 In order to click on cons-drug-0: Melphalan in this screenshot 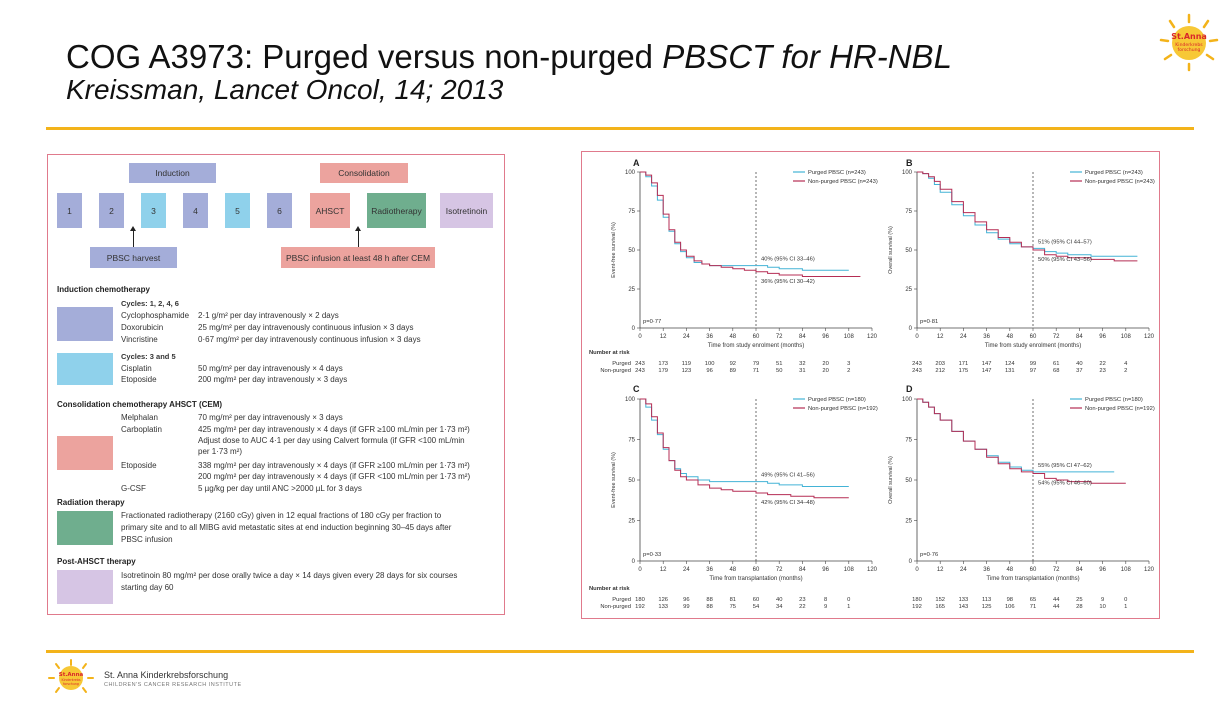, I will do `click(139, 417)`.